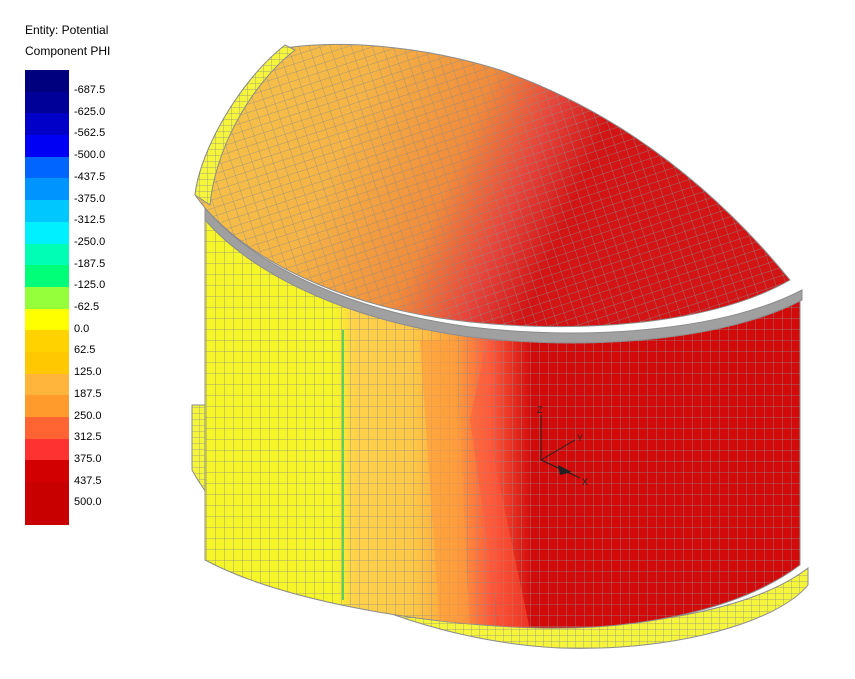  I want to click on legend-value-label: 437.5, so click(88, 480).